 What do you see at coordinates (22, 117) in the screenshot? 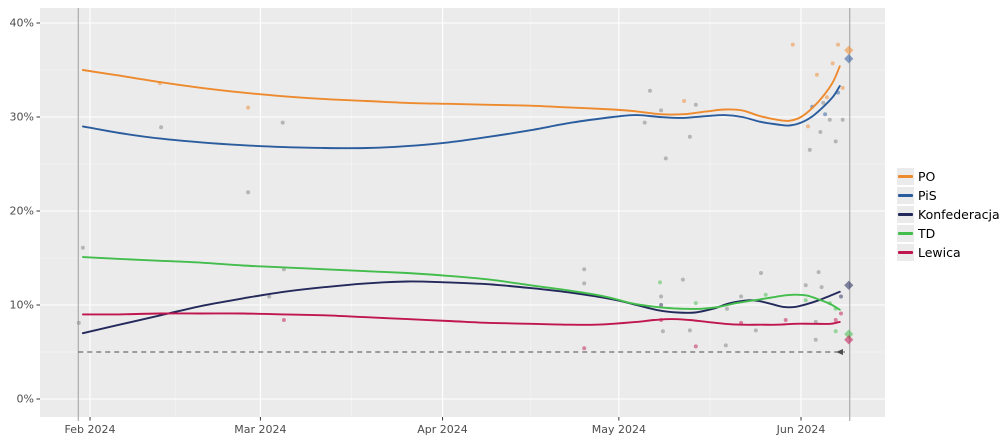
I see `y-tick-label: 30%` at bounding box center [22, 117].